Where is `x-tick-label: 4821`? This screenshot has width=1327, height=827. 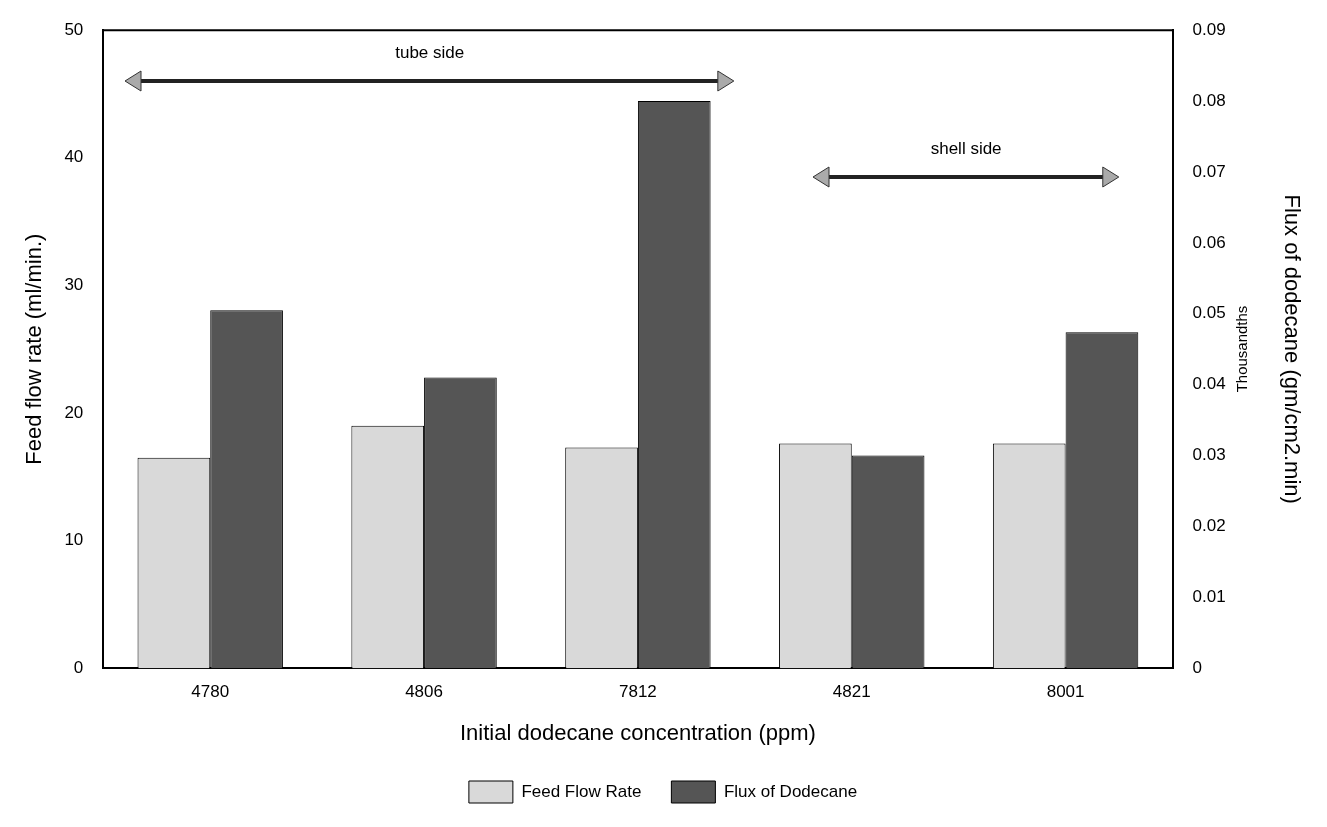
x-tick-label: 4821 is located at coordinates (851, 692).